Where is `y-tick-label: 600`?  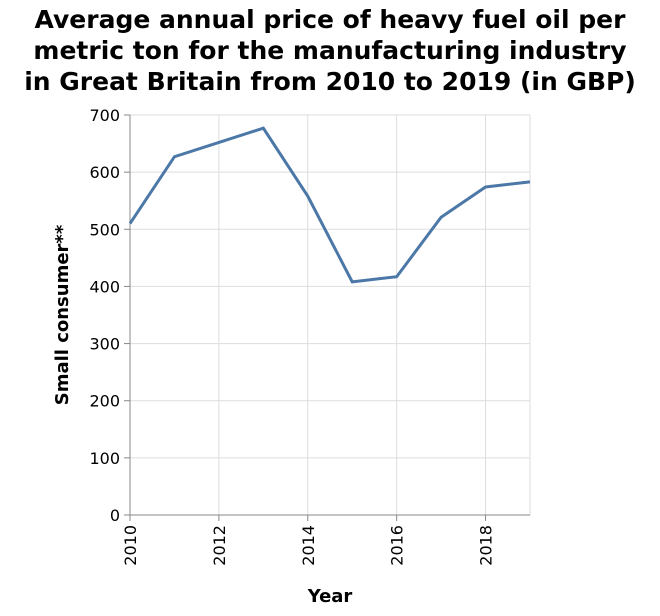
y-tick-label: 600 is located at coordinates (104, 172).